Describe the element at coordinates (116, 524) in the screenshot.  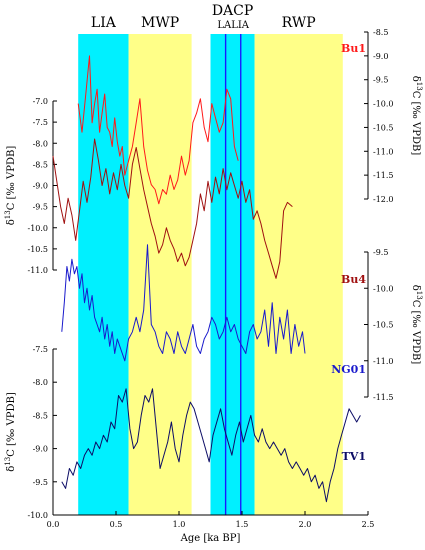
I see `x-tick-label: 0.5` at that location.